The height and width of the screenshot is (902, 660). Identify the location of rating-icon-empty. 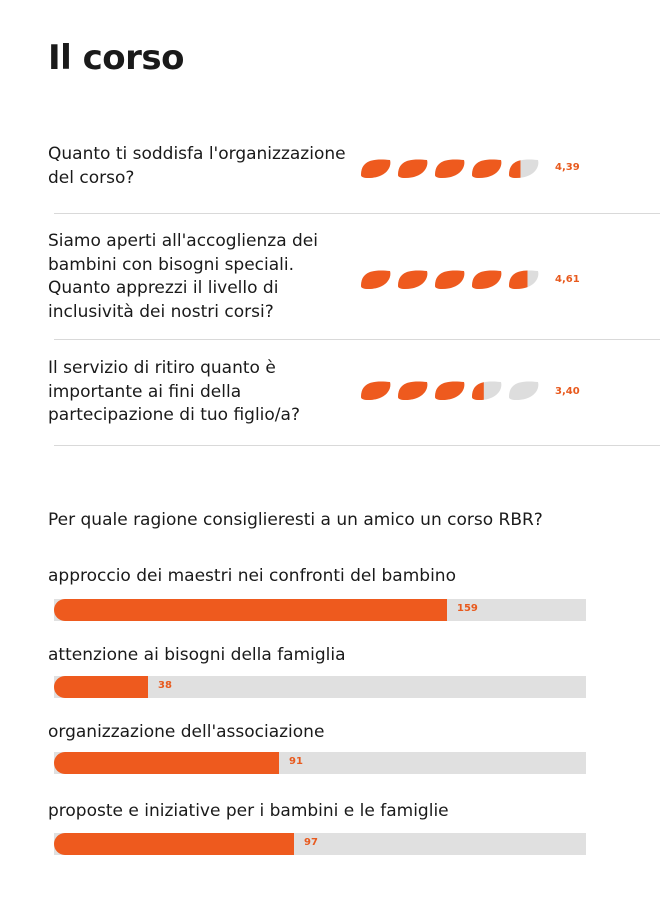
(524, 390).